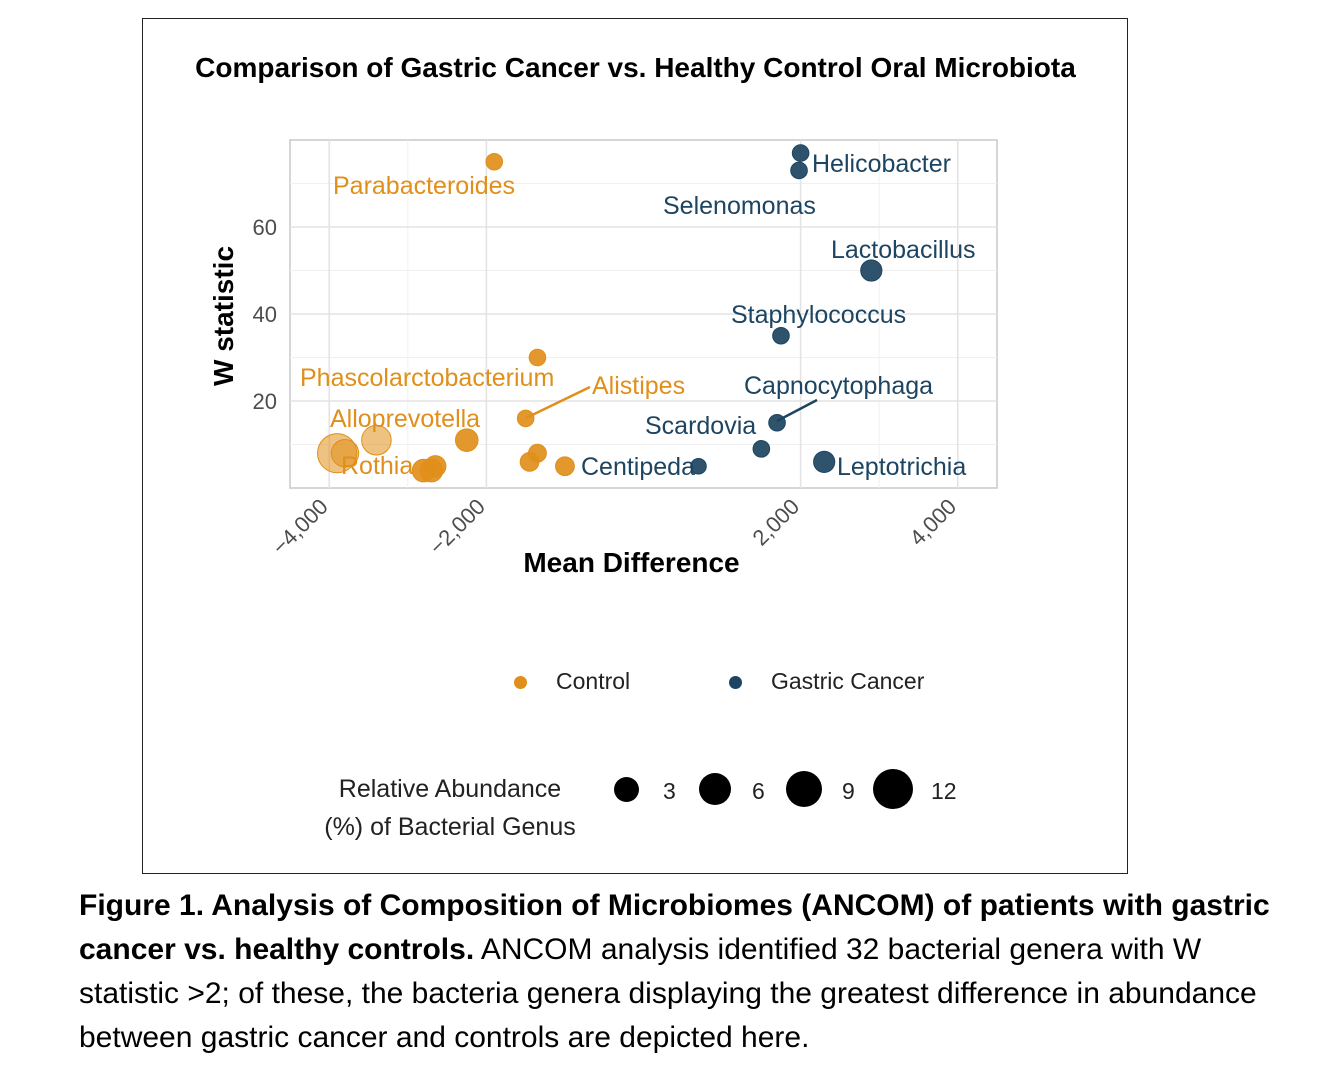 The width and height of the screenshot is (1341, 1074). What do you see at coordinates (776, 522) in the screenshot?
I see `x-tick-label: 2,000` at bounding box center [776, 522].